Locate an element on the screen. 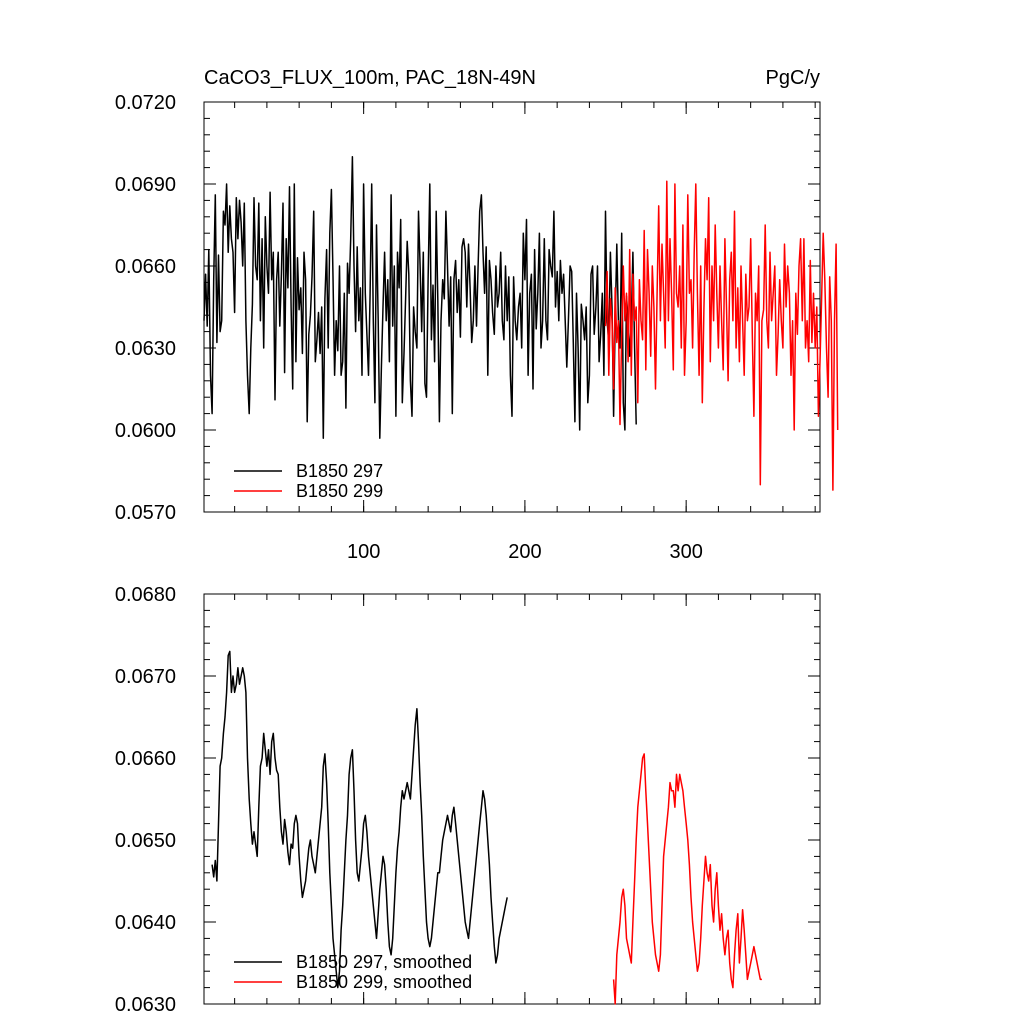 The width and height of the screenshot is (1024, 1024). bottom-legend: B1850 297, smoothed B1850 299, smoothed is located at coordinates (353, 972).